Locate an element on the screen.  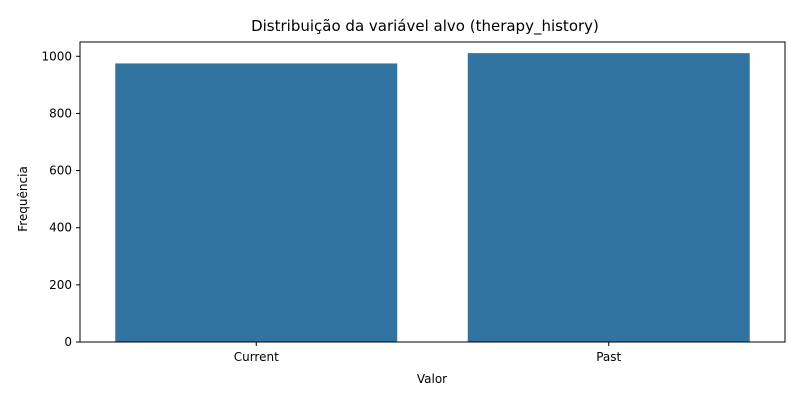
y-axis: 0 200 400 600 800 1000 is located at coordinates (60, 199).